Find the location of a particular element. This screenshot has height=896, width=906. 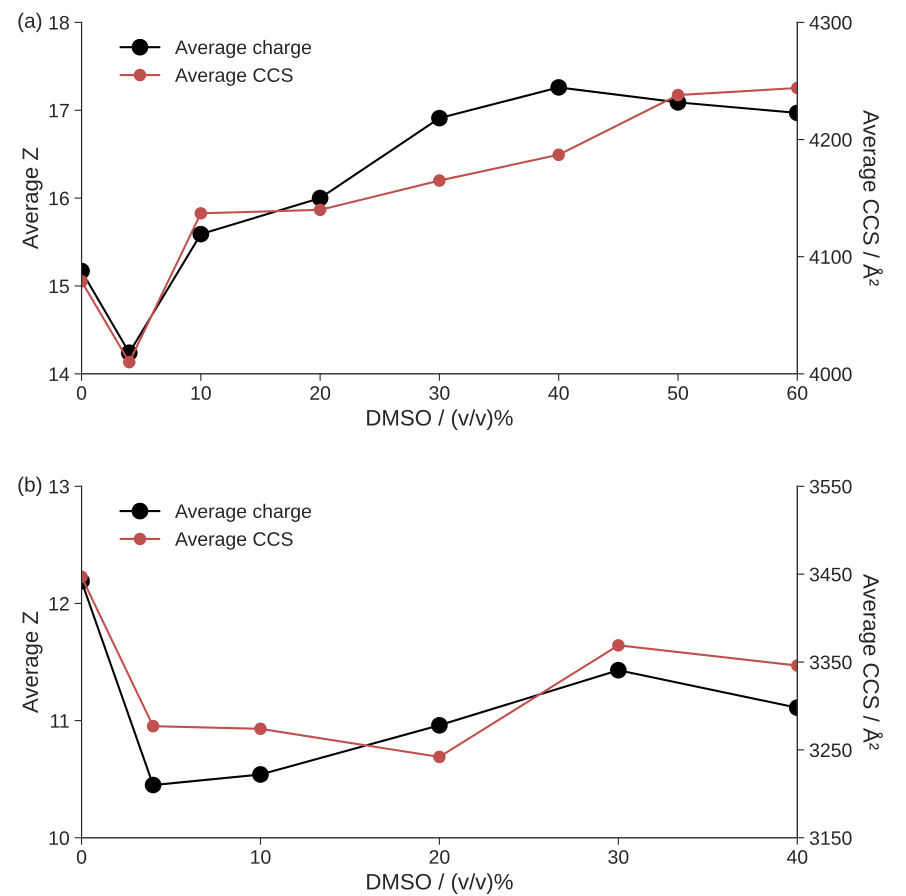

y2-tick-label: 4000 is located at coordinates (831, 374).